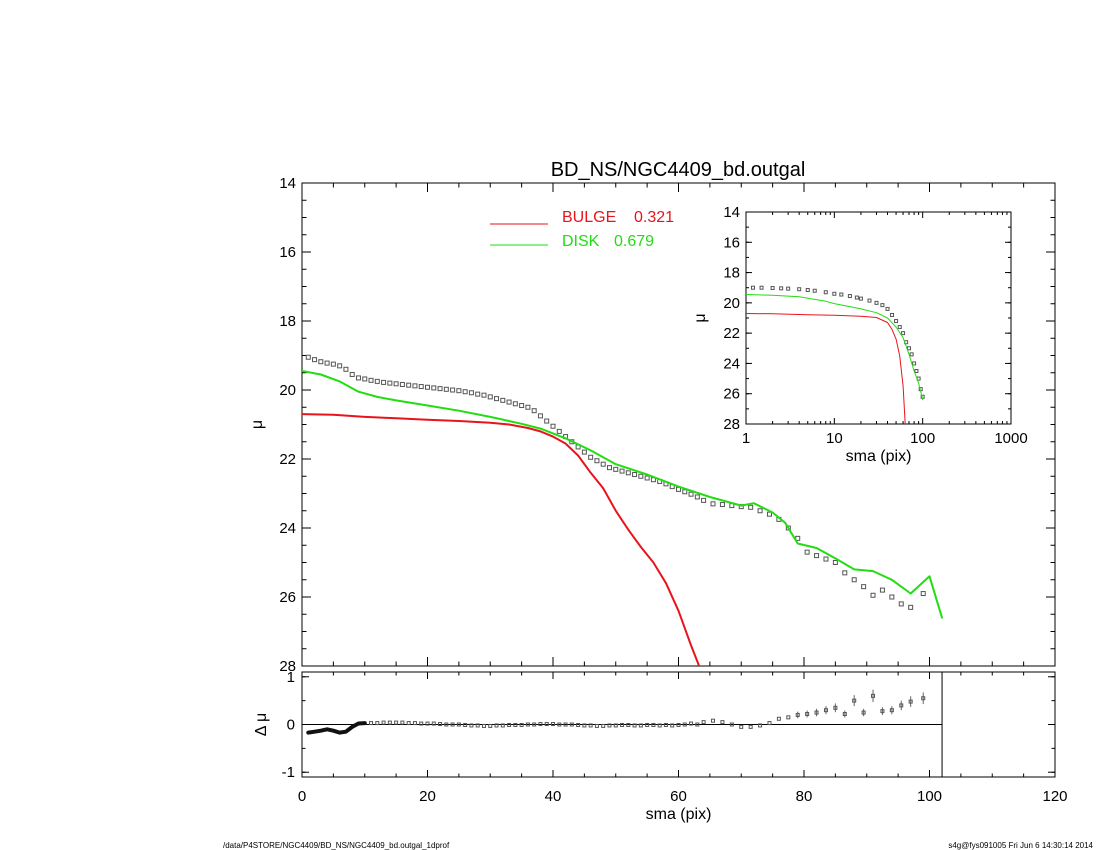 The width and height of the screenshot is (1100, 850). What do you see at coordinates (287, 321) in the screenshot?
I see `main-ytick-label: 18` at bounding box center [287, 321].